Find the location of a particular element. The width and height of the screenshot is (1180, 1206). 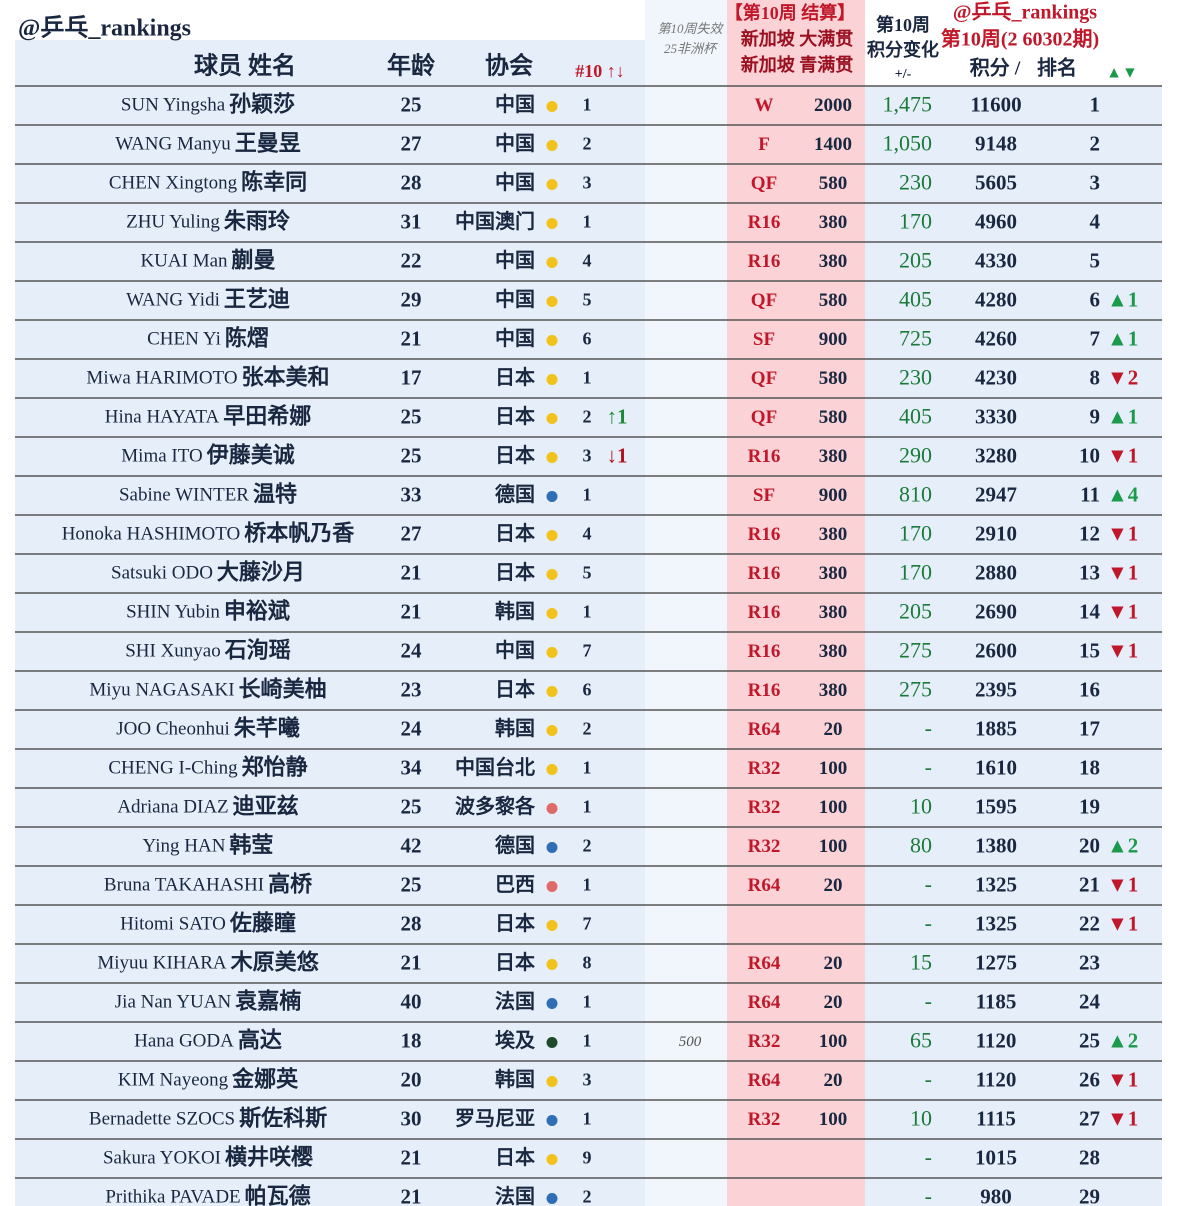

total-points: 2880 is located at coordinates (996, 572).